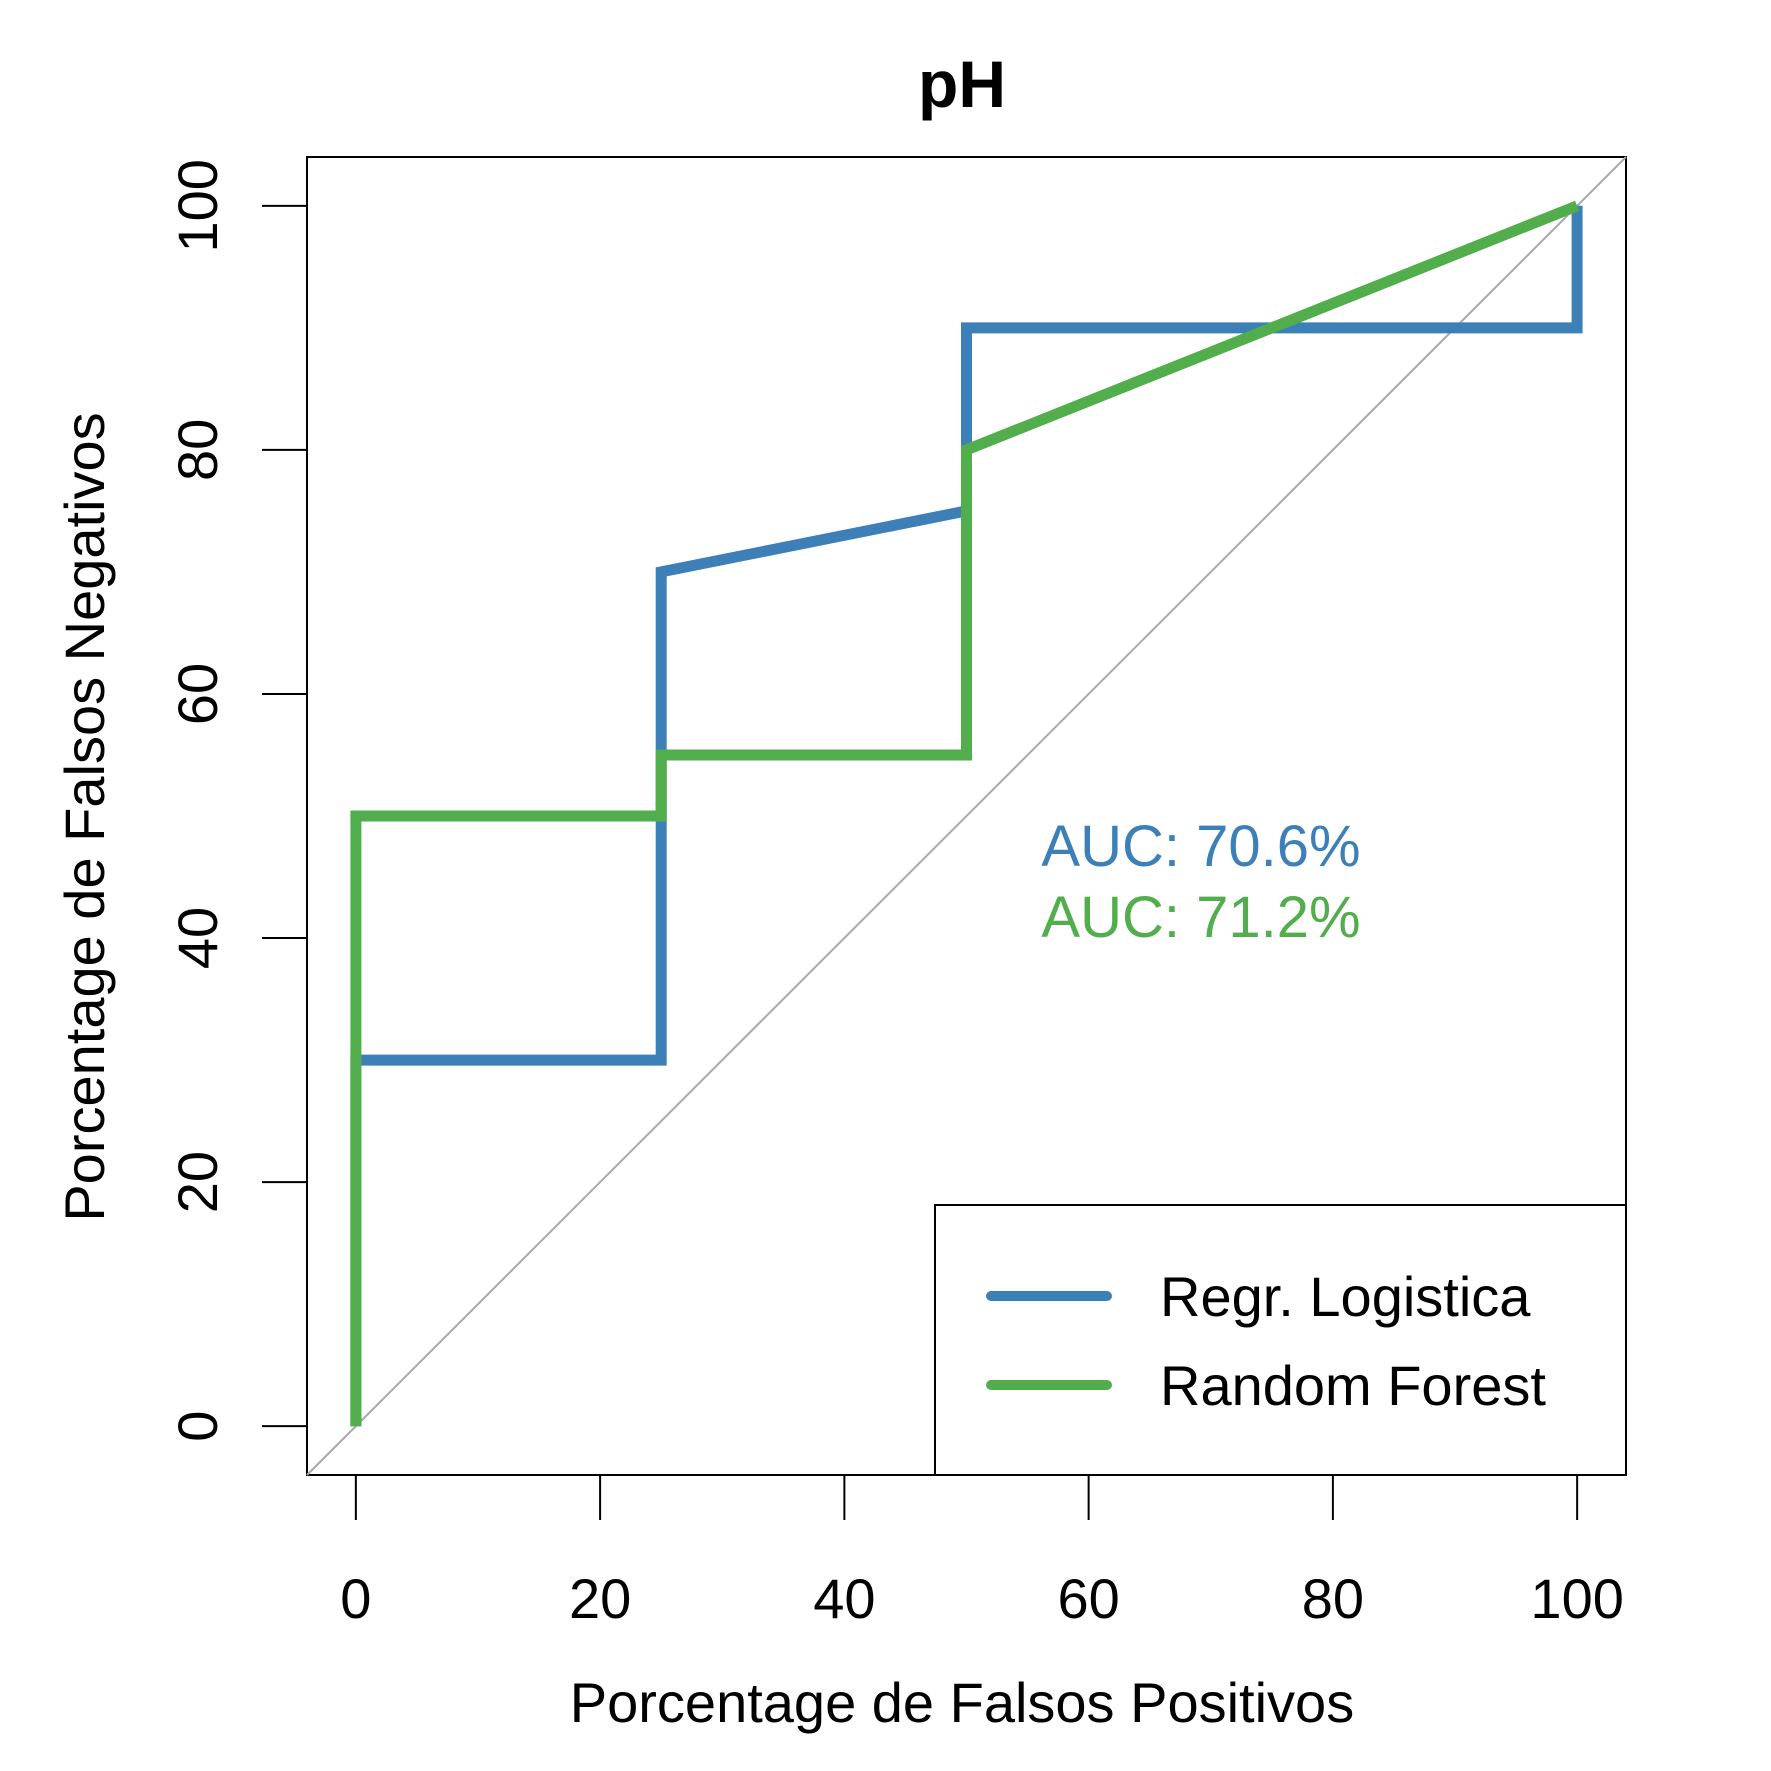 The image size is (1771, 1771). What do you see at coordinates (982, 1552) in the screenshot?
I see `x-axis: 0 20 40 60 80 100` at bounding box center [982, 1552].